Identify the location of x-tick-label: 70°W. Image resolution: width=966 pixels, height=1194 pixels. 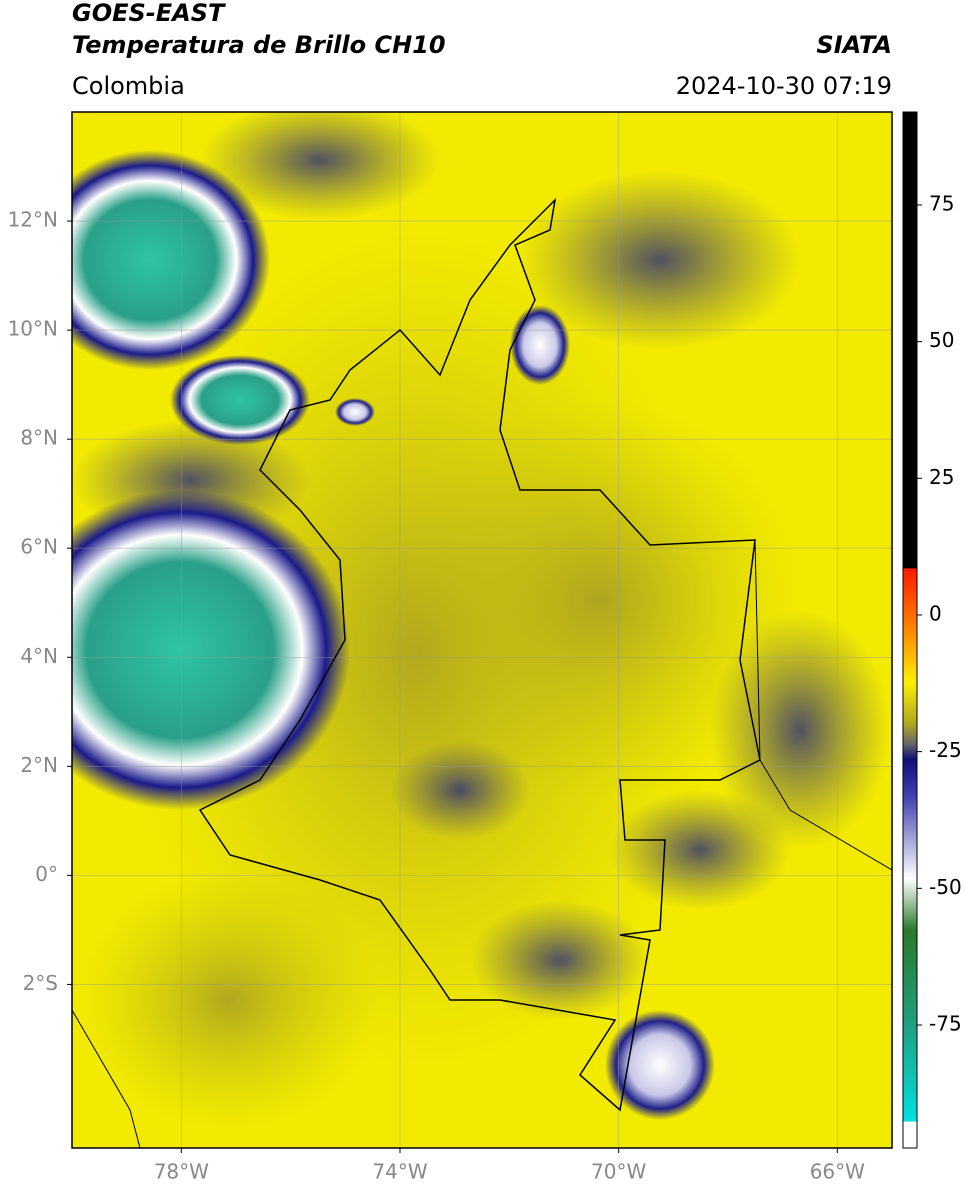
(618, 1172).